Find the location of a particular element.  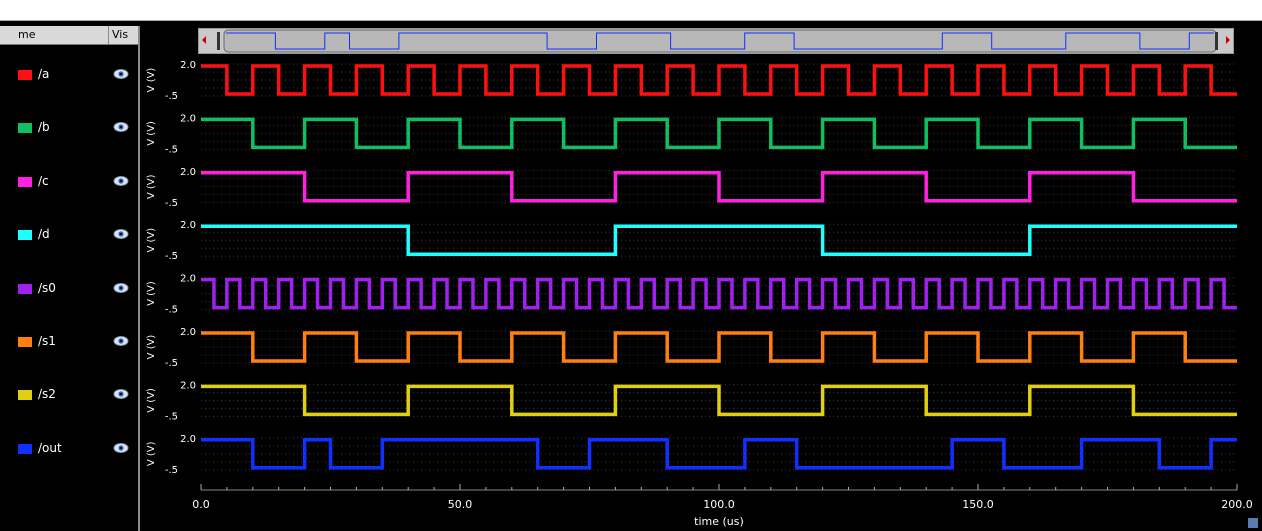

waveform-d is located at coordinates (719, 240).